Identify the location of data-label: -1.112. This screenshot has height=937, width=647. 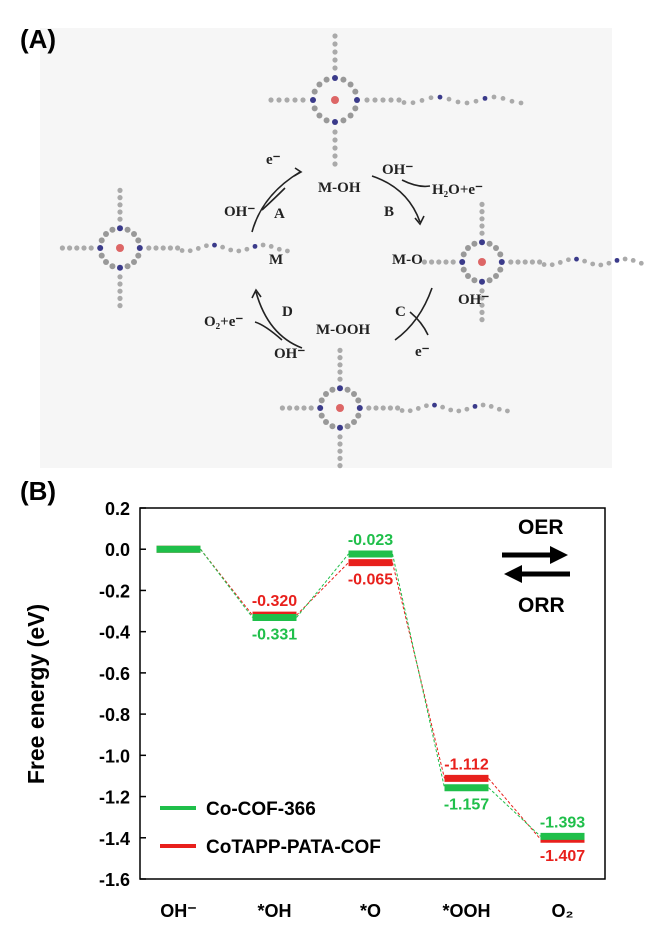
(466, 764).